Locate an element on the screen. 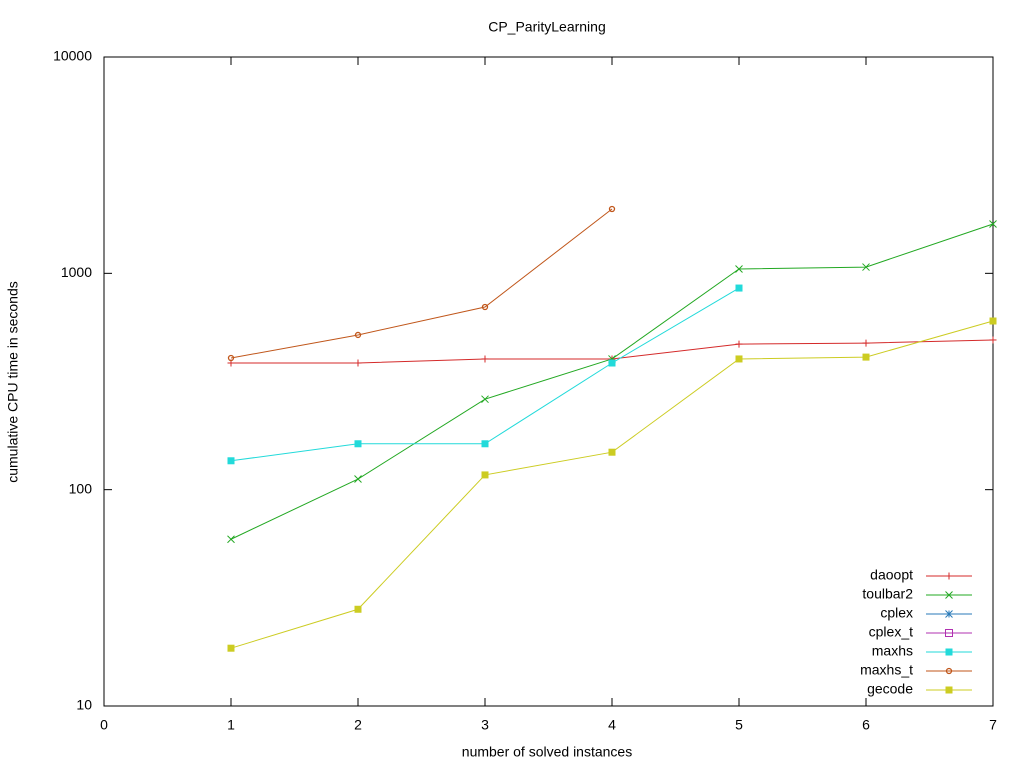 The width and height of the screenshot is (1024, 768). y-tick-label: 100 is located at coordinates (81, 488).